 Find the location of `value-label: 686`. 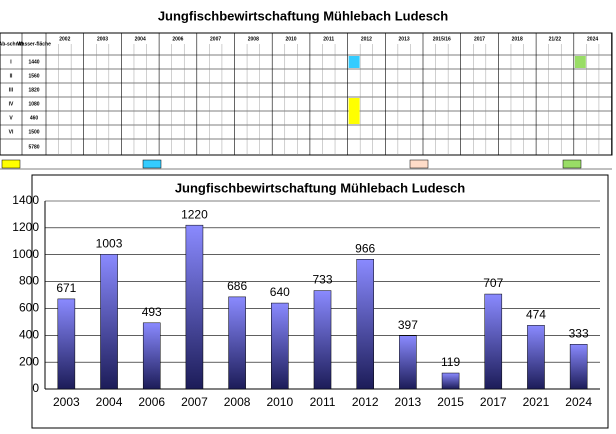

value-label: 686 is located at coordinates (237, 286).